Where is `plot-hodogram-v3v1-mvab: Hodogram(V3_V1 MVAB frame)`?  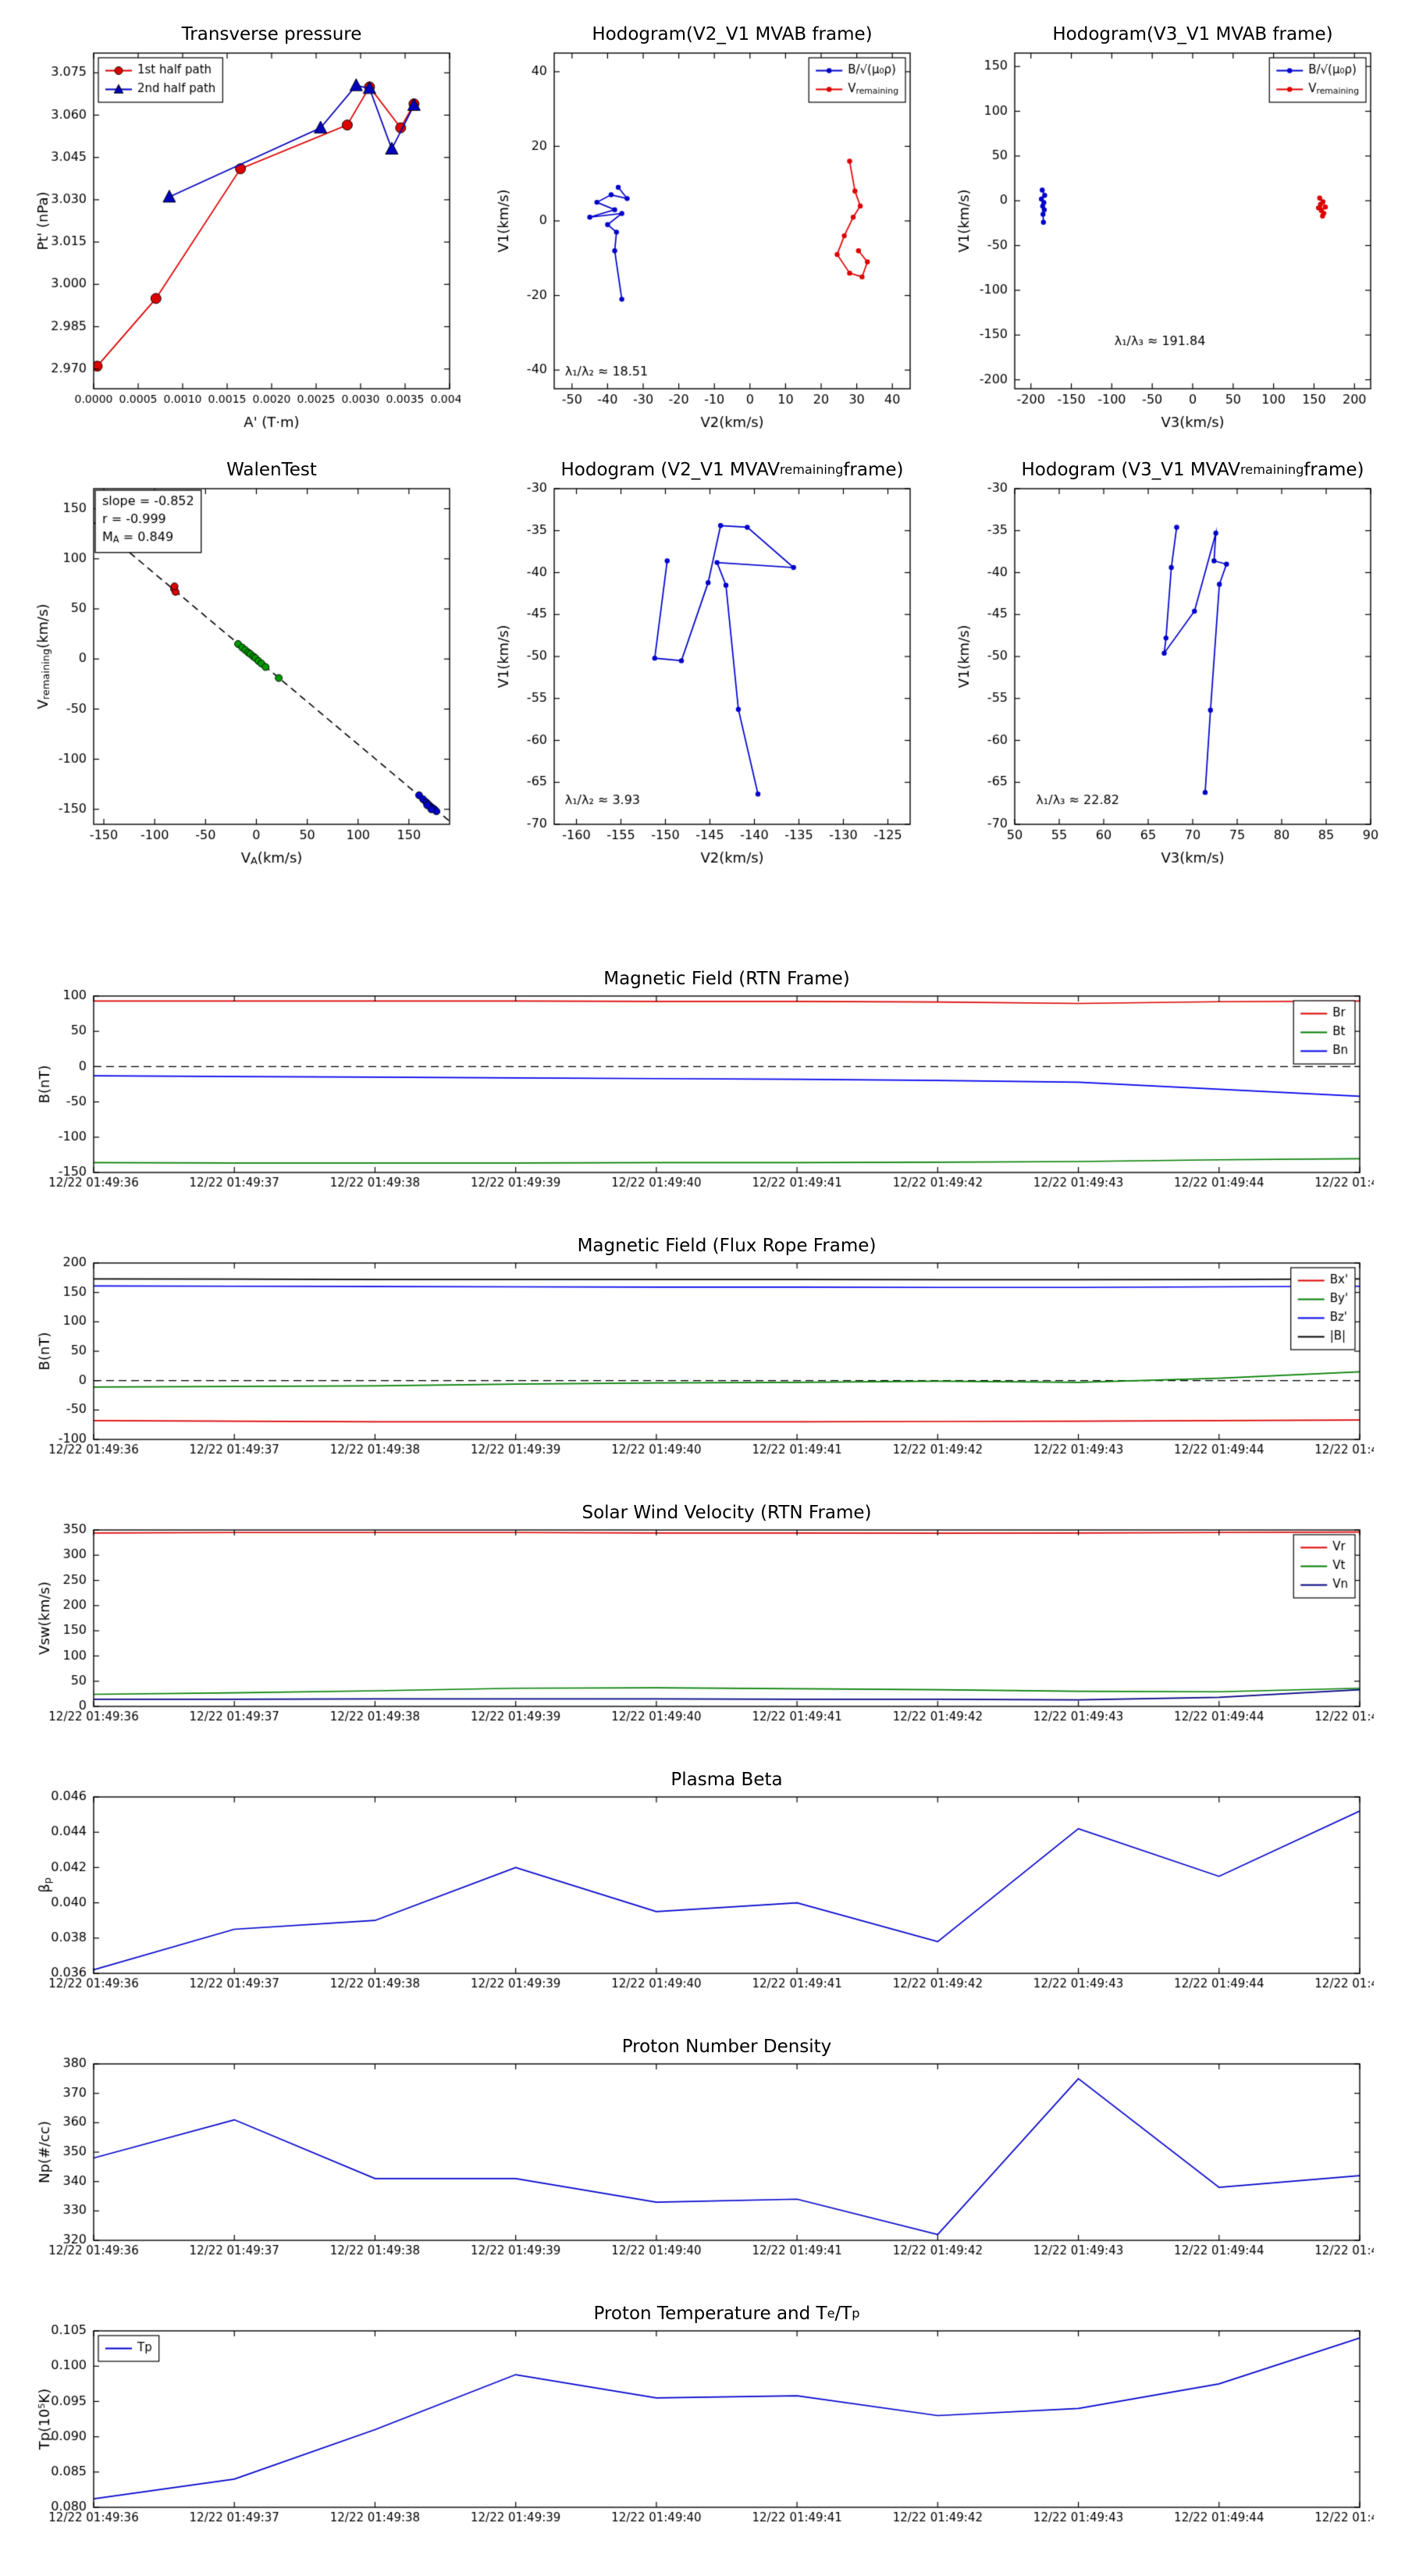
plot-hodogram-v3v1-mvab: Hodogram(V3_V1 MVAB frame) is located at coordinates (1163, 228).